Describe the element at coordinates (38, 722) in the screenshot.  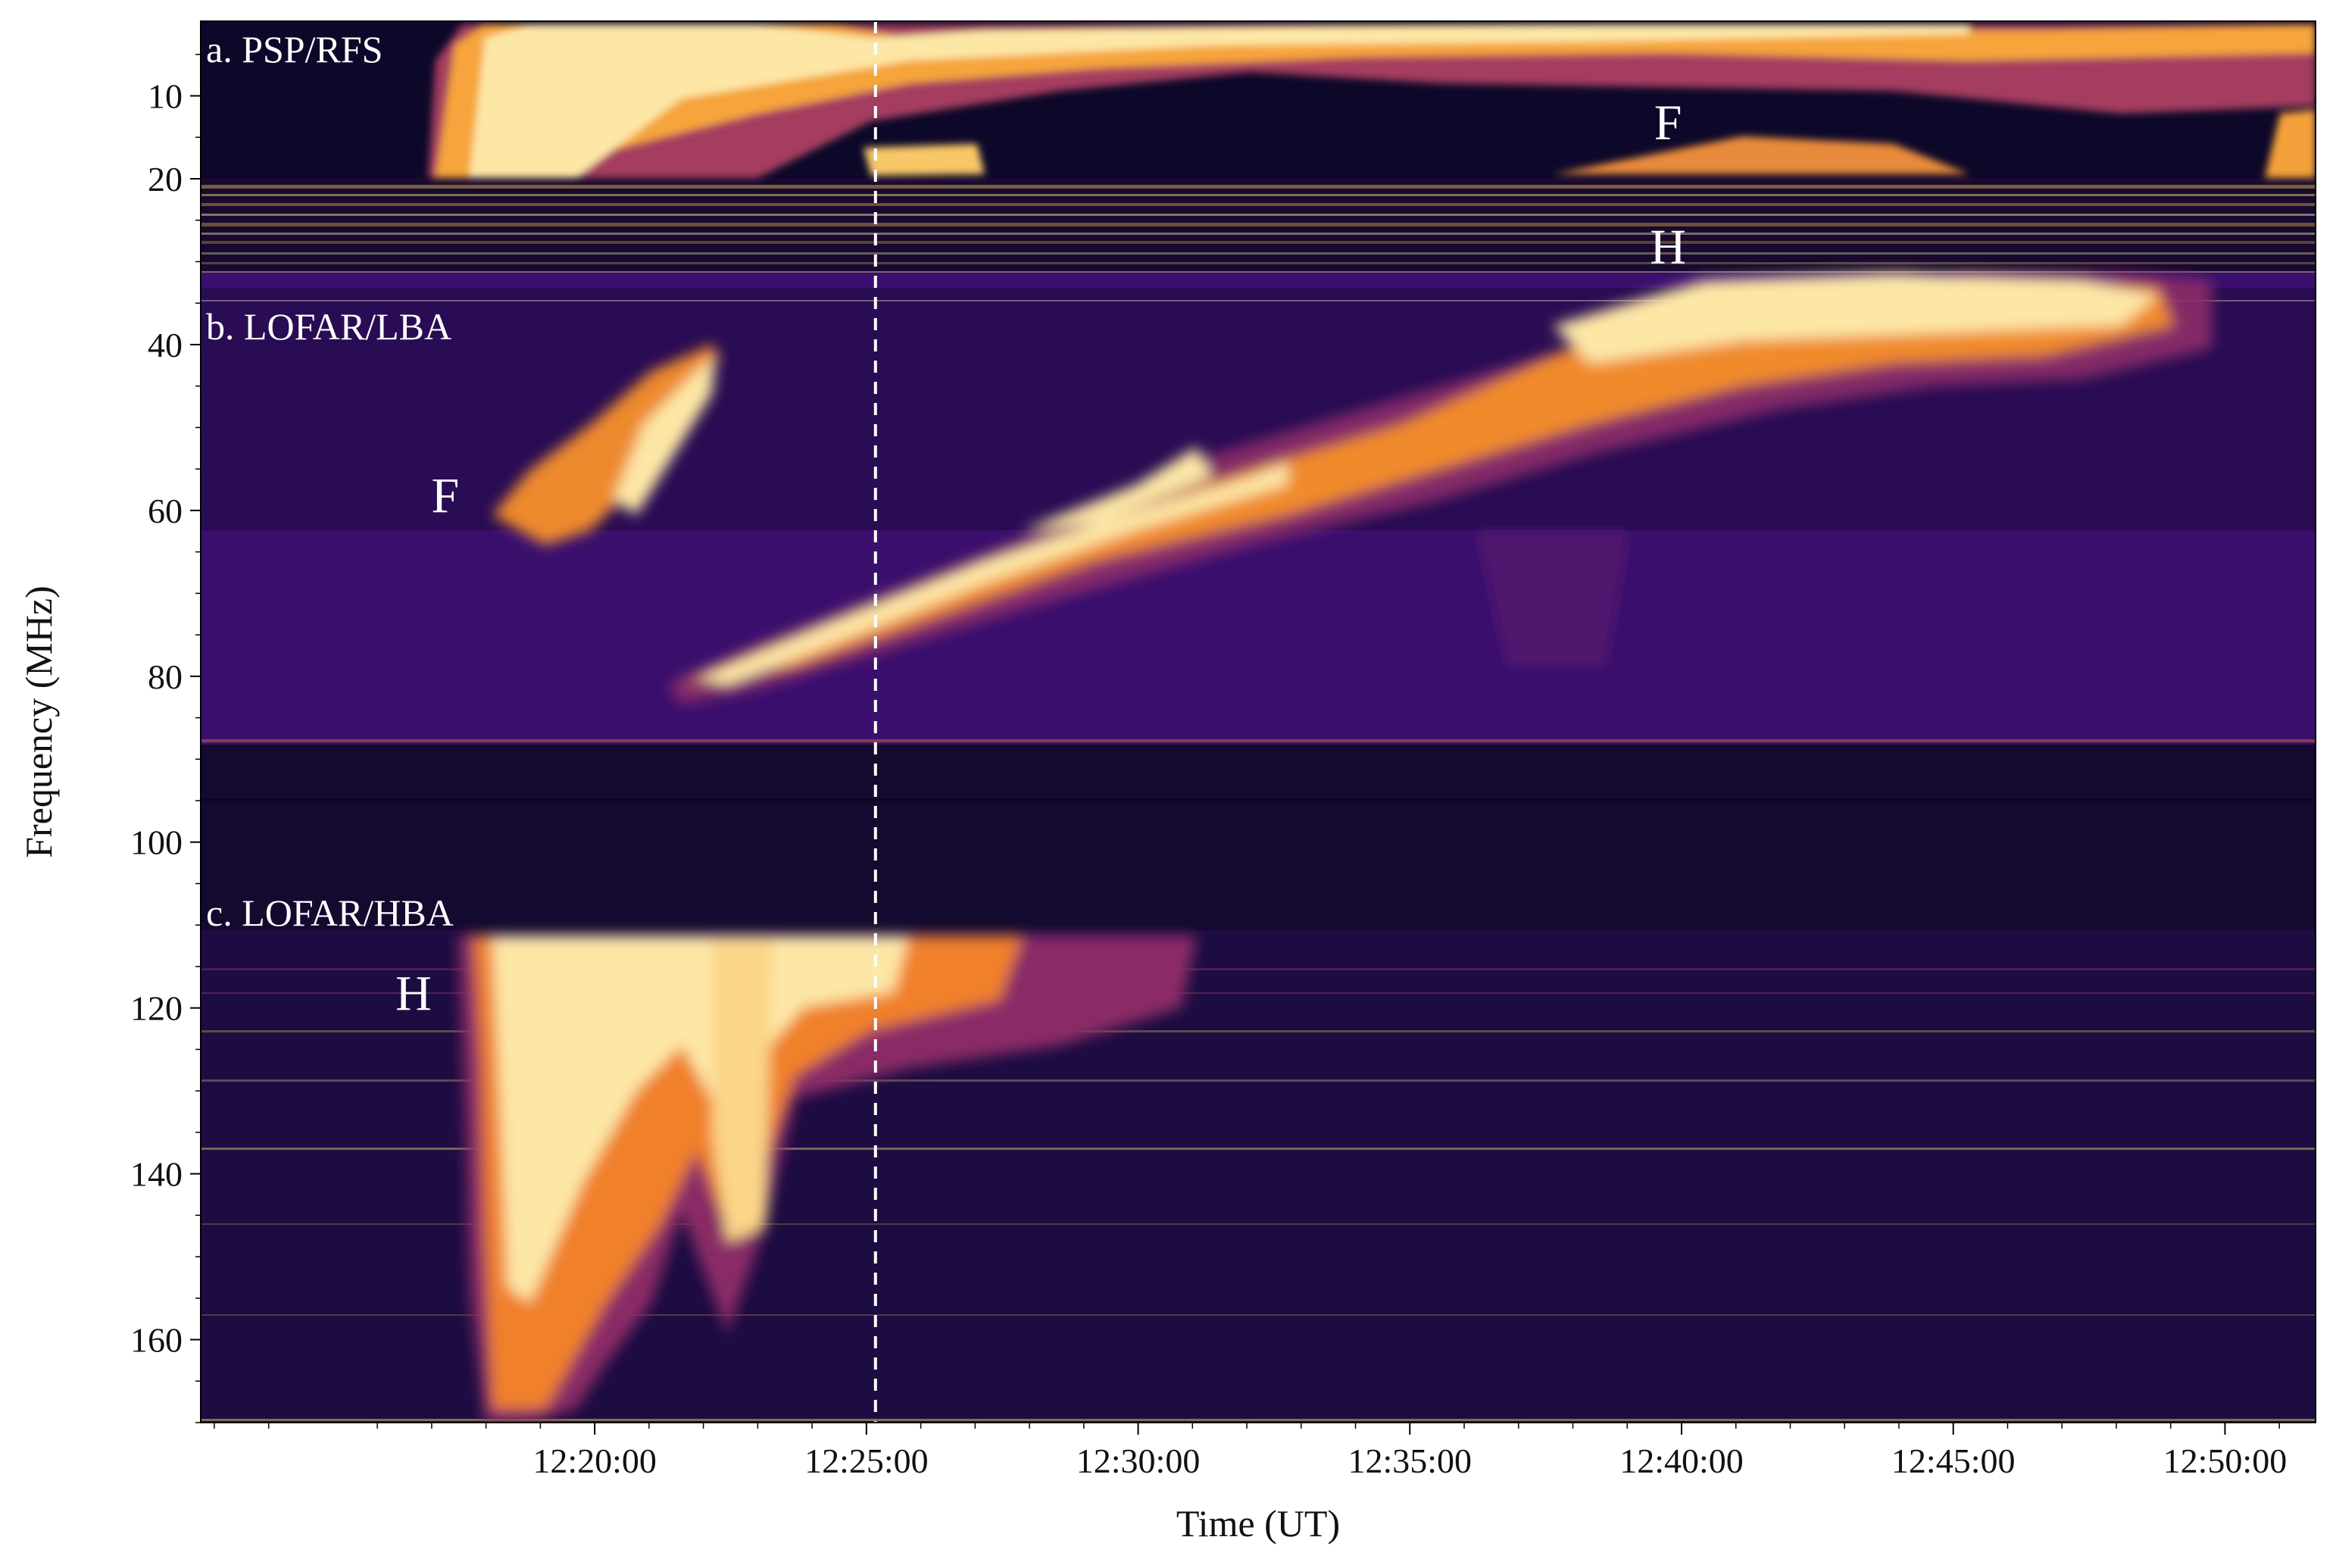
I see `y-axis-title: Frequency (MHz)` at that location.